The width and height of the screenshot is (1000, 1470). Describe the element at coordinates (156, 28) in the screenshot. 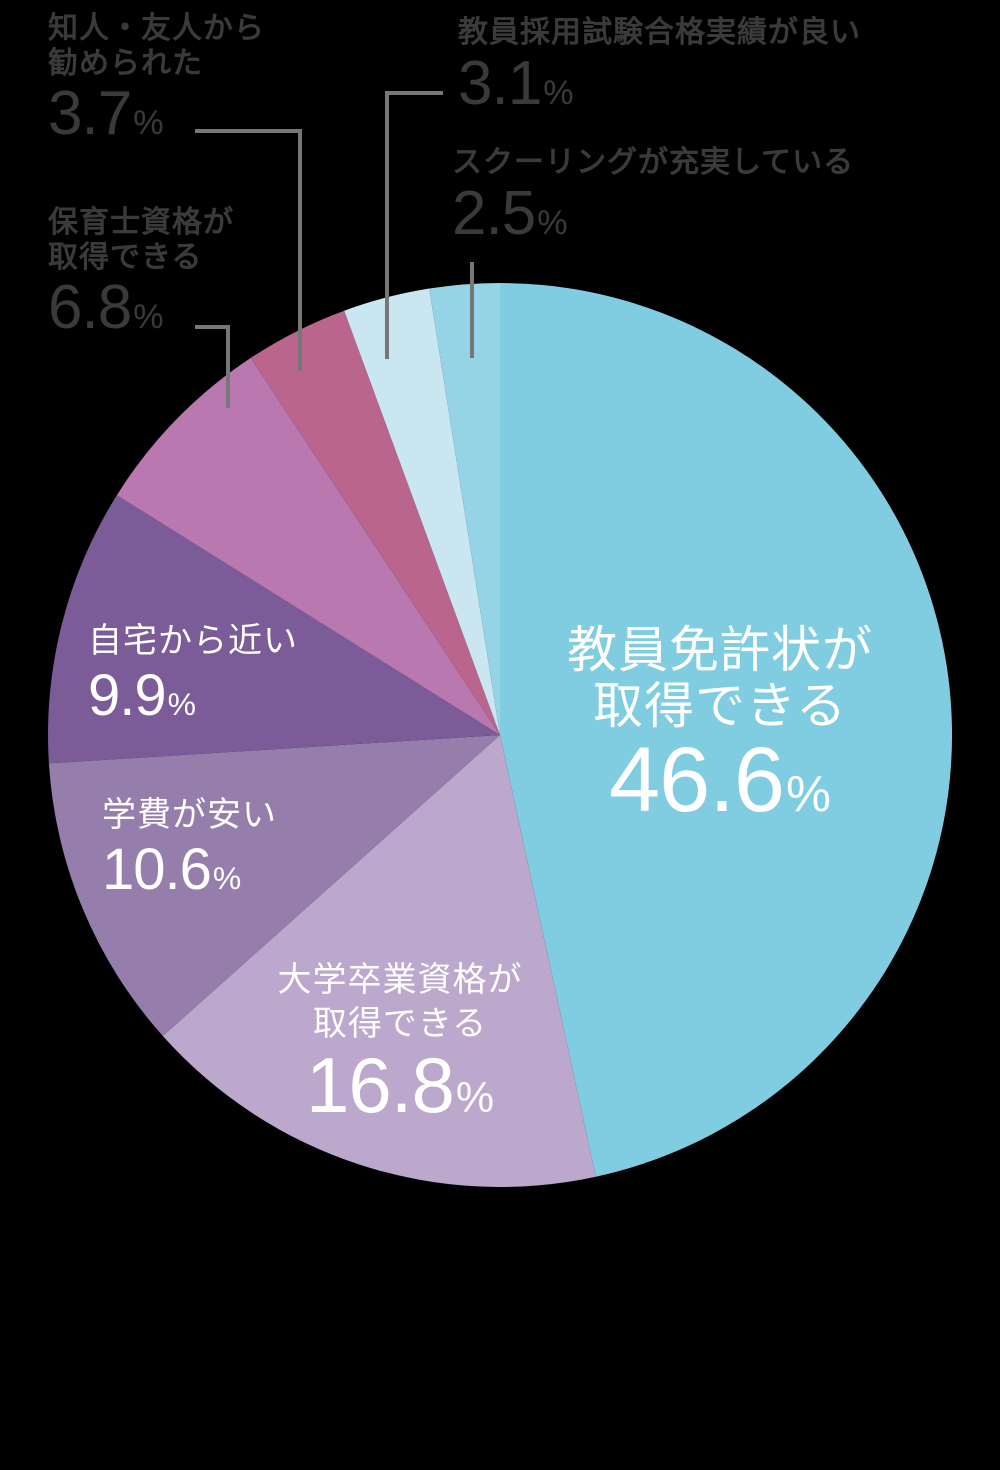

I see `label-name: 知人・友人から` at that location.